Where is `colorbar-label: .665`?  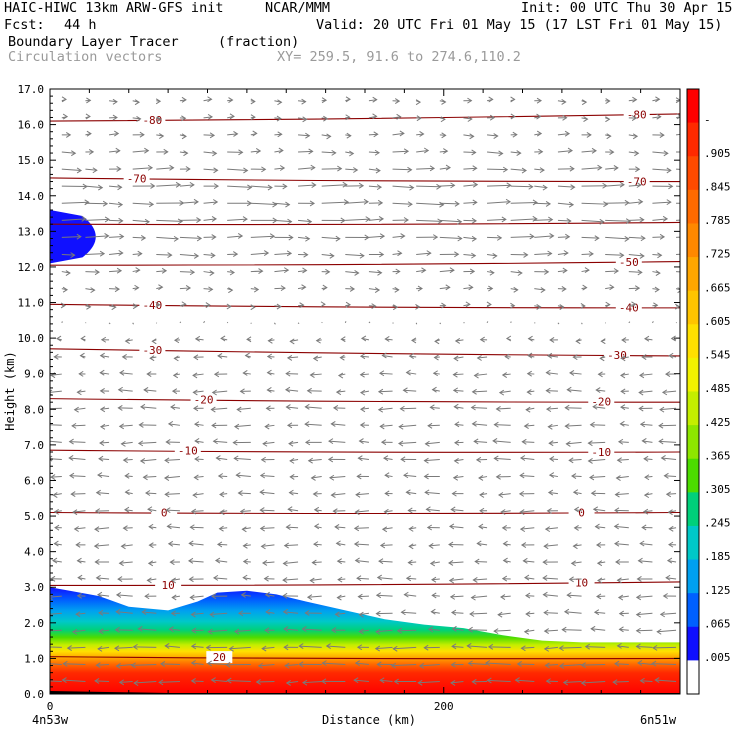 colorbar-label: .665 is located at coordinates (717, 287).